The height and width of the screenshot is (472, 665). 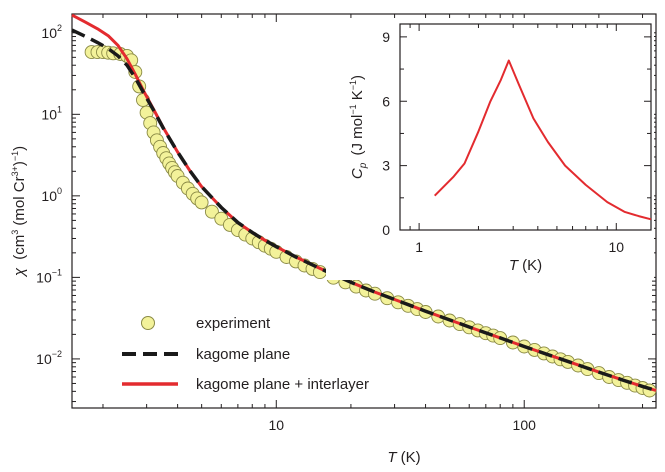 I want to click on inset-y-tick-label: 9, so click(x=386, y=37).